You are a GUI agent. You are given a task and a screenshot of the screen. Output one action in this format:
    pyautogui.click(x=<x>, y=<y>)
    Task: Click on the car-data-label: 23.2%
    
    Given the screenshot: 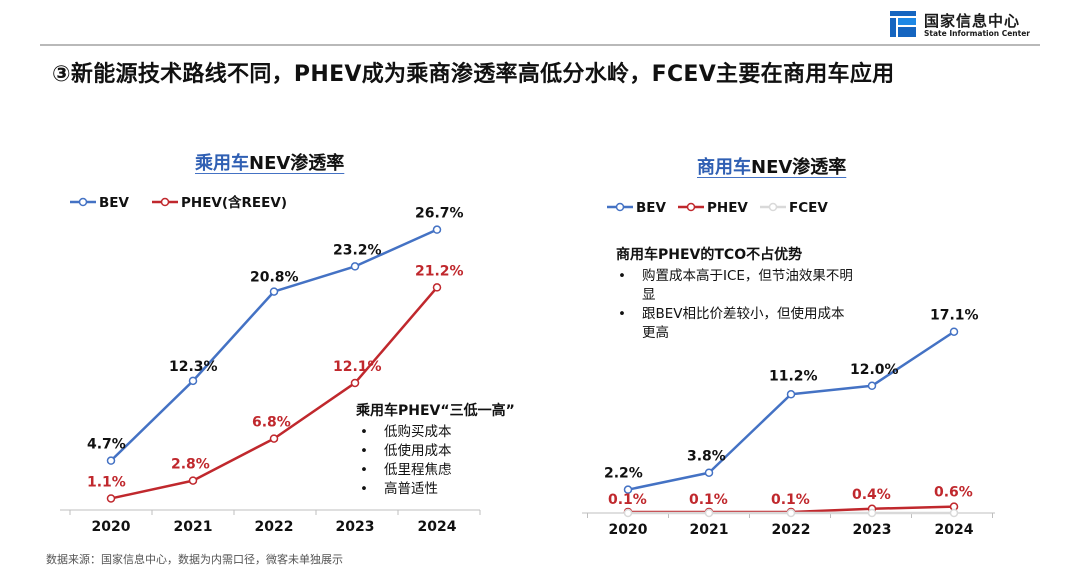 What is the action you would take?
    pyautogui.click(x=357, y=250)
    